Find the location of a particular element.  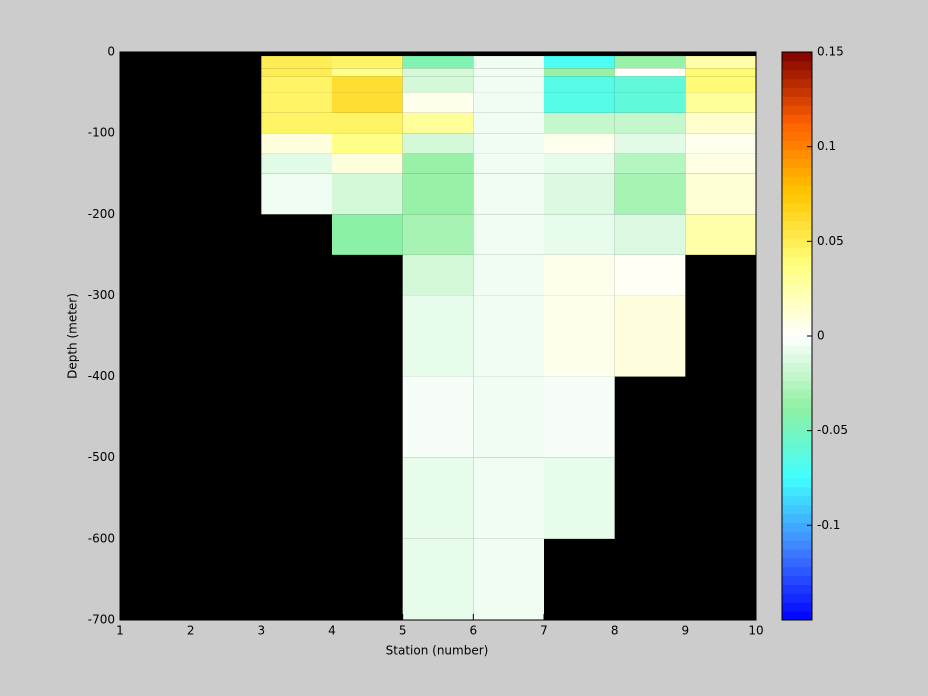

y-tick-label: -500 is located at coordinates (101, 457).